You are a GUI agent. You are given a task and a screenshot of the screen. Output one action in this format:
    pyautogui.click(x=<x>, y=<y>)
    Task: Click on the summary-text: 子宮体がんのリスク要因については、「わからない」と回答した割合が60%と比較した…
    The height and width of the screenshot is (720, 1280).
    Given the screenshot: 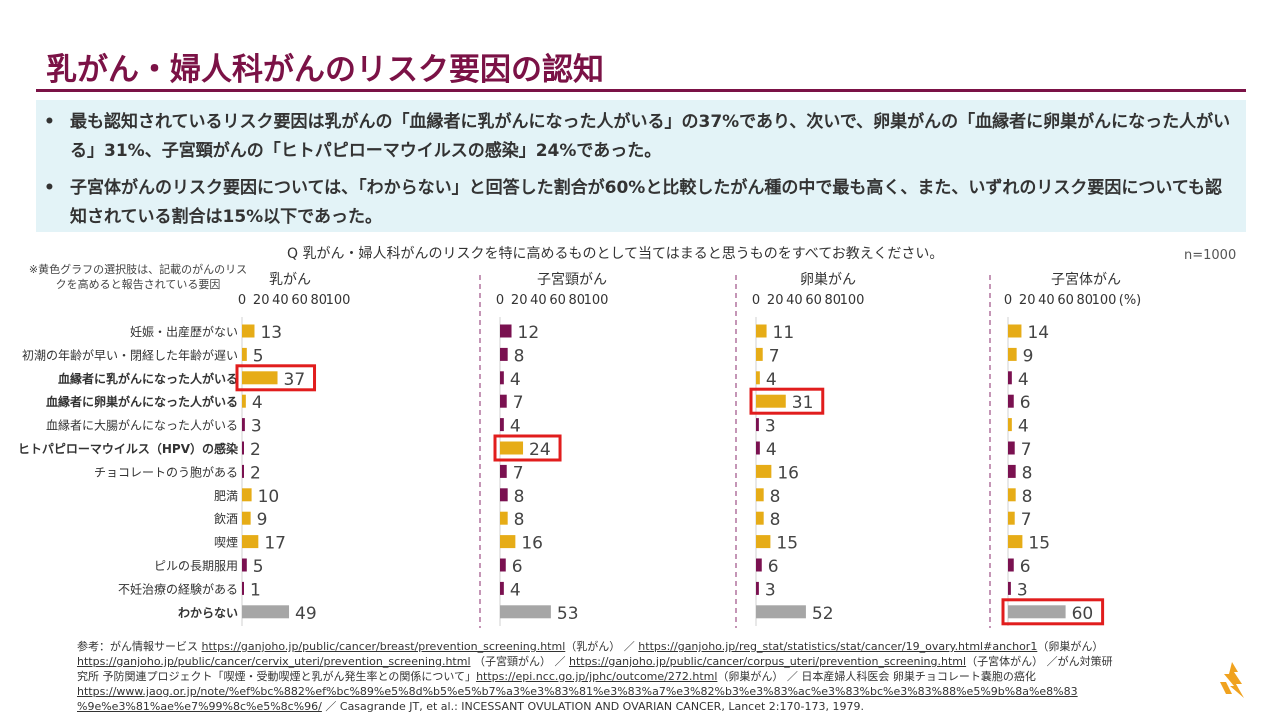 What is the action you would take?
    pyautogui.click(x=646, y=202)
    